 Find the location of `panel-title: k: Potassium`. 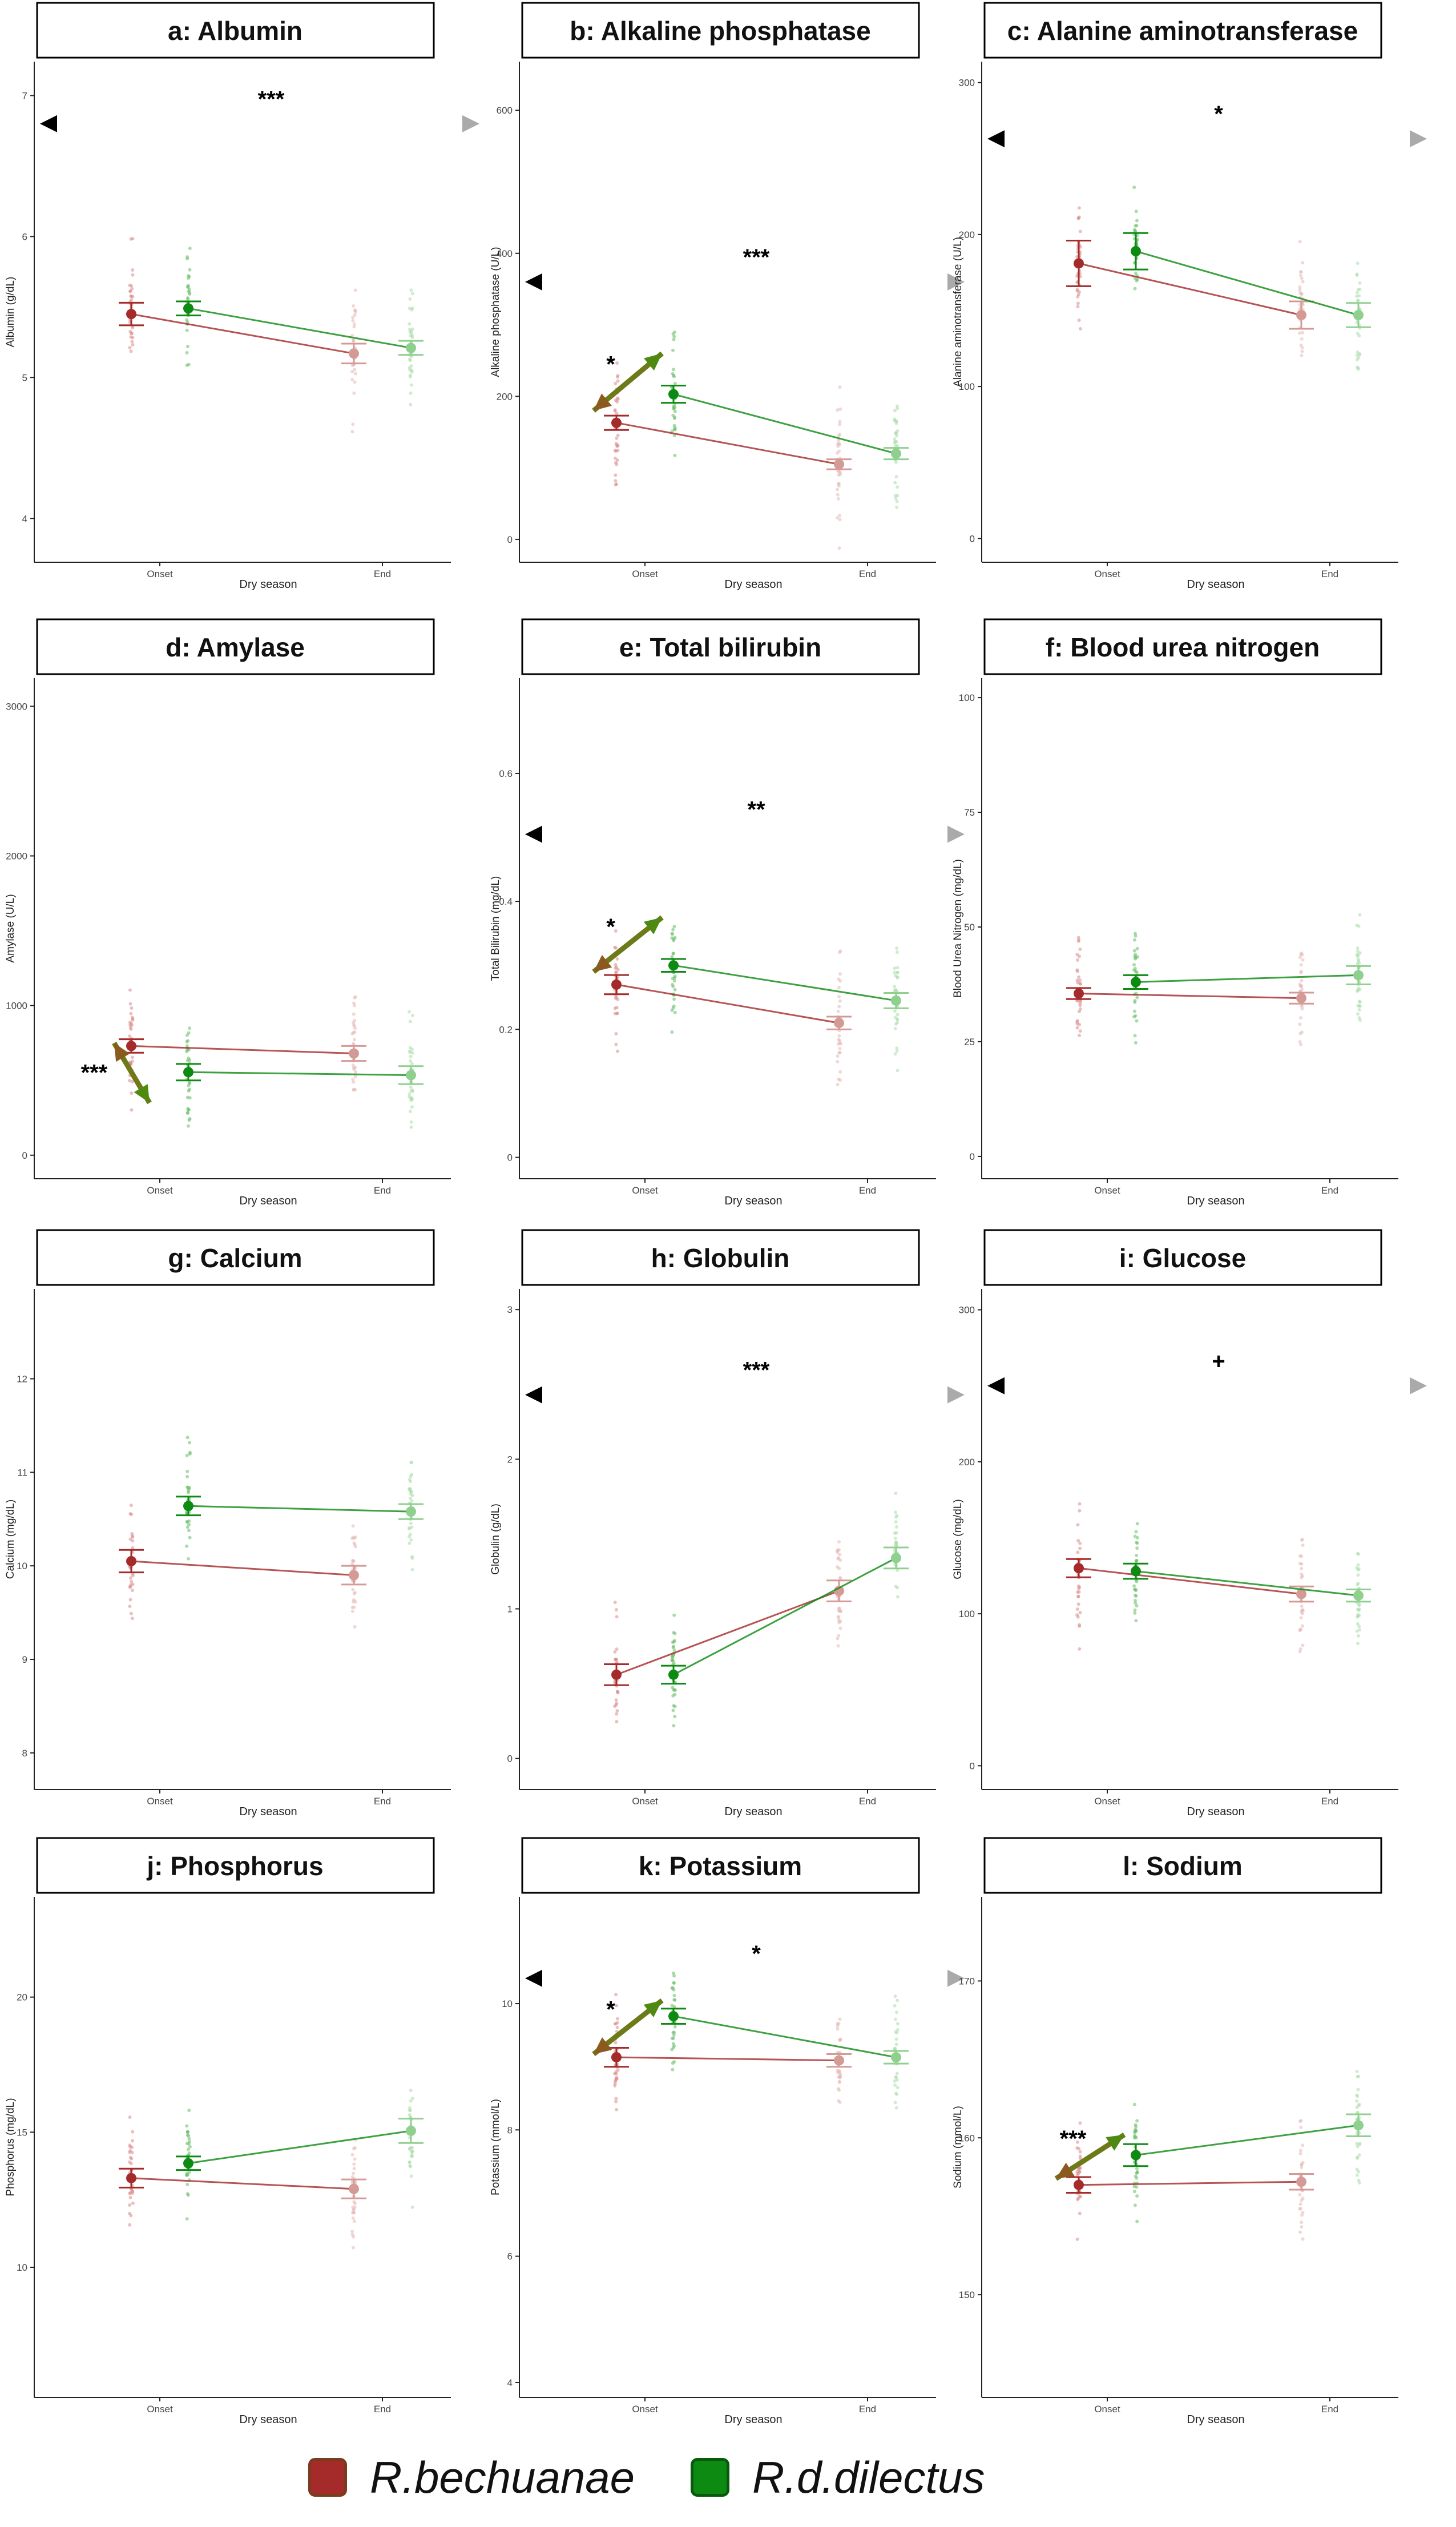

panel-title: k: Potassium is located at coordinates (720, 1866).